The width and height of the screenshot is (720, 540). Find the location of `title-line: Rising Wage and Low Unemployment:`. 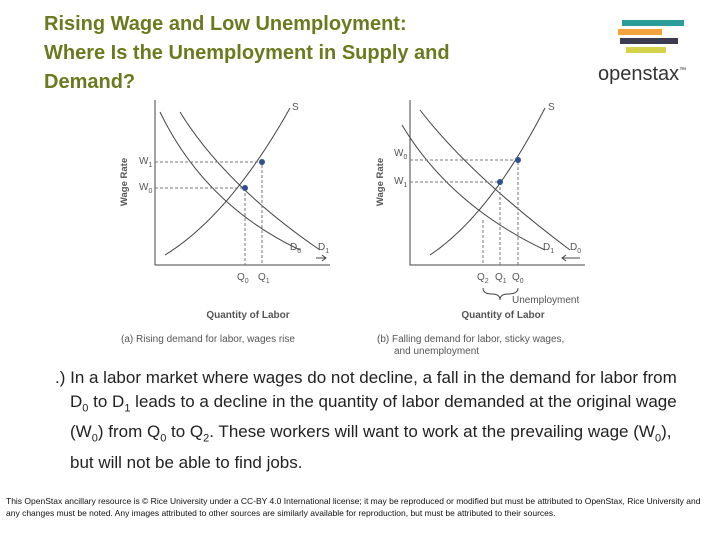

title-line: Rising Wage and Low Unemployment: is located at coordinates (225, 24).